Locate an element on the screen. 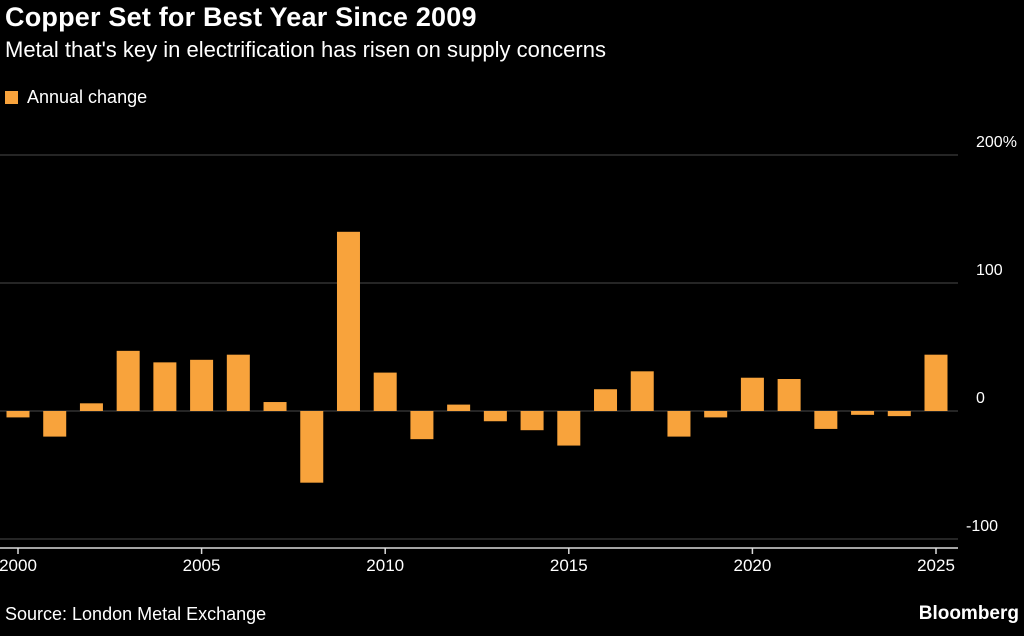 The height and width of the screenshot is (636, 1024). bar-2008 is located at coordinates (312, 447).